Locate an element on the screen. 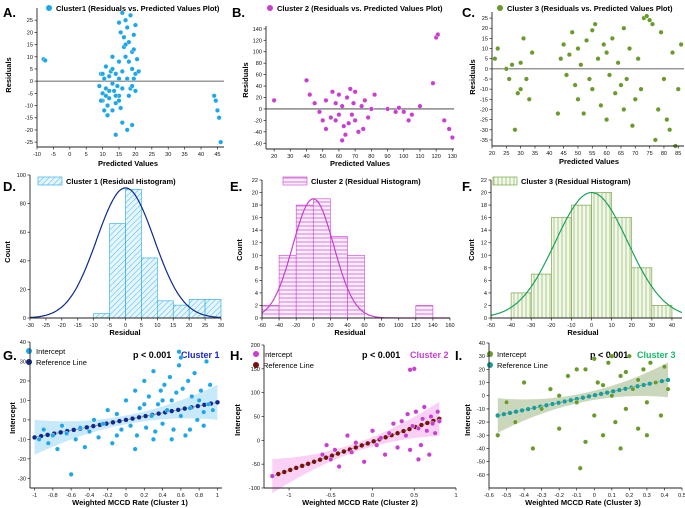 The height and width of the screenshot is (508, 685). x-tick-label: -0.5 is located at coordinates (507, 496).